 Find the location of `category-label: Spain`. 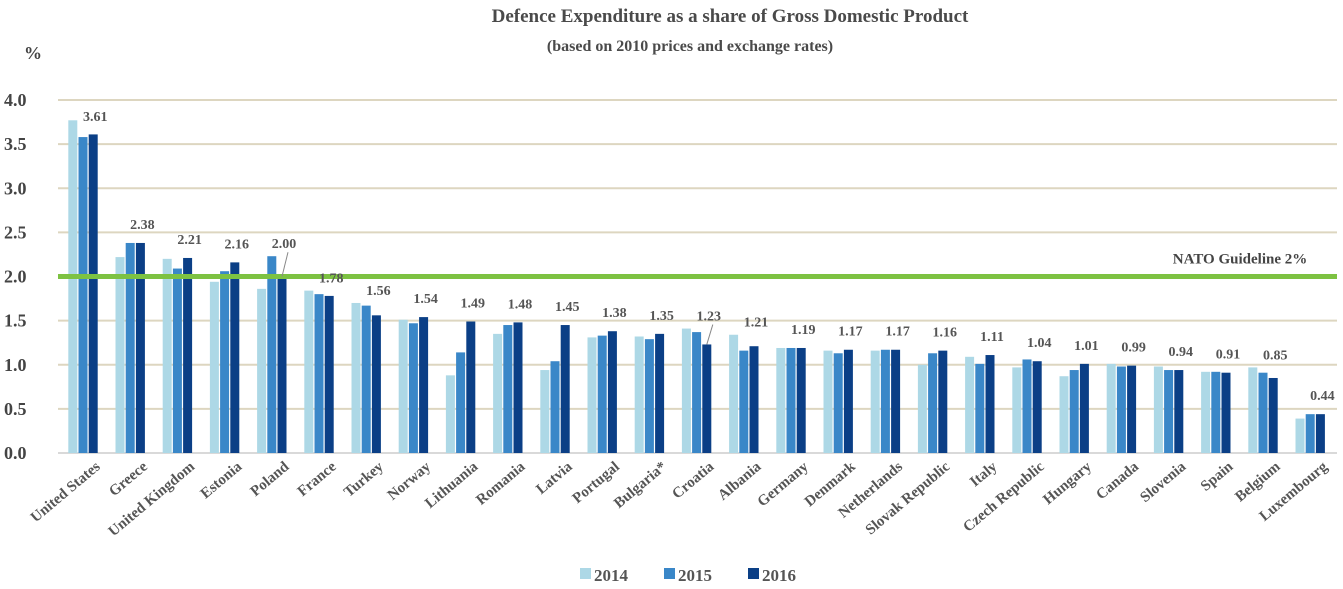

category-label: Spain is located at coordinates (1217, 476).